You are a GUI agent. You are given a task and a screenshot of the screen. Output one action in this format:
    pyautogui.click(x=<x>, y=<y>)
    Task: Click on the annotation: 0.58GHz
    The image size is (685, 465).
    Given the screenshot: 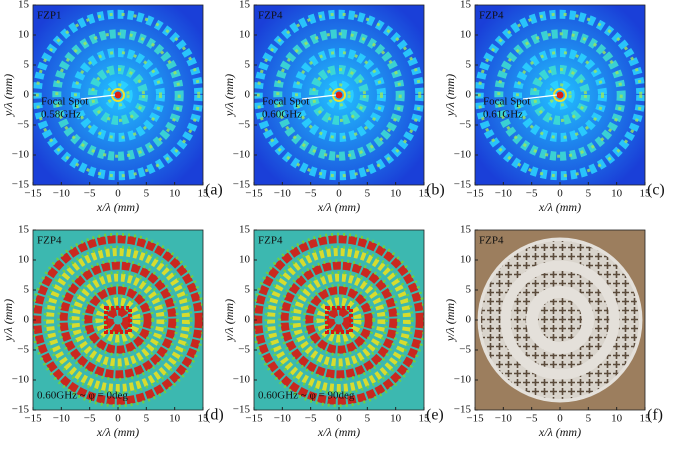 What is the action you would take?
    pyautogui.click(x=61, y=115)
    